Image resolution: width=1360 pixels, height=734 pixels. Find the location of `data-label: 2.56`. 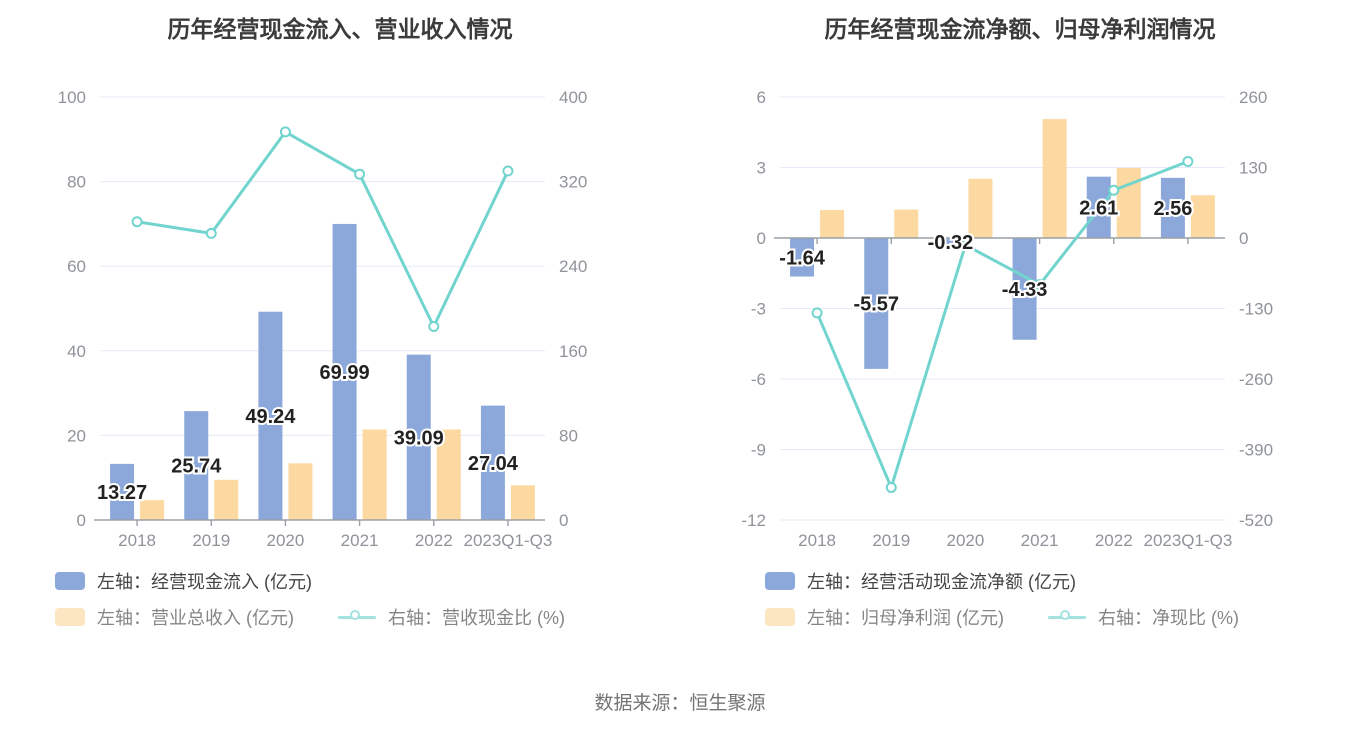

data-label: 2.56 is located at coordinates (1172, 209).